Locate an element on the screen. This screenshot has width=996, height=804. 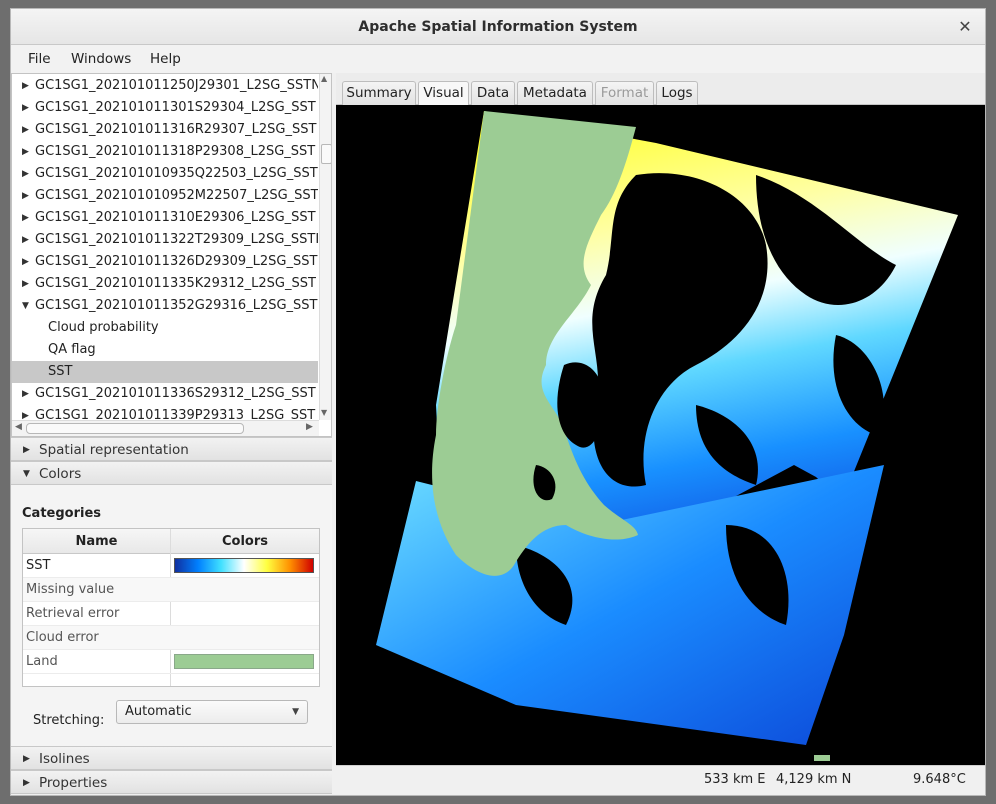
northing-readout: 4,129 km N is located at coordinates (814, 779).